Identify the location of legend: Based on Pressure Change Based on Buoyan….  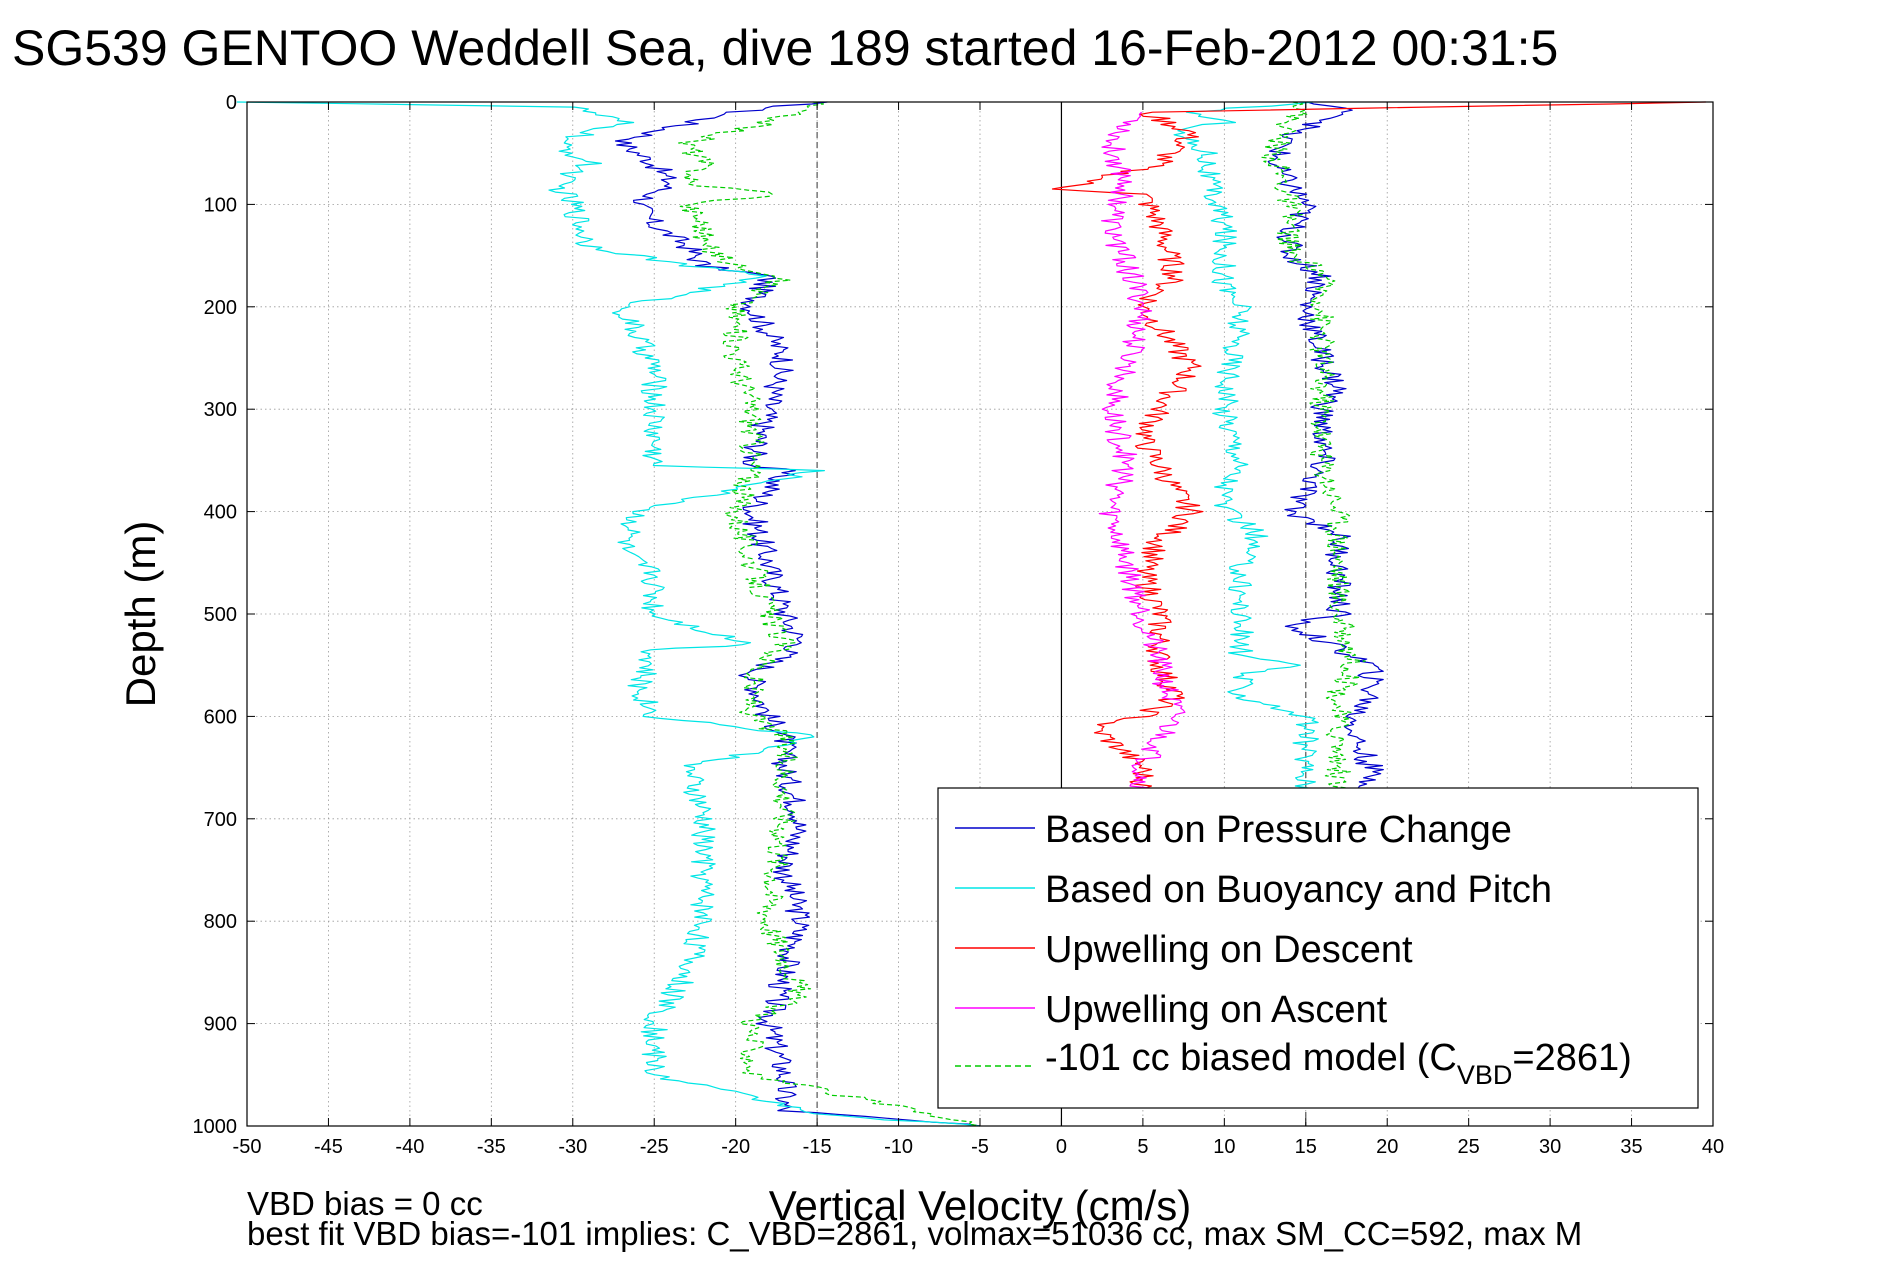
(1318, 948).